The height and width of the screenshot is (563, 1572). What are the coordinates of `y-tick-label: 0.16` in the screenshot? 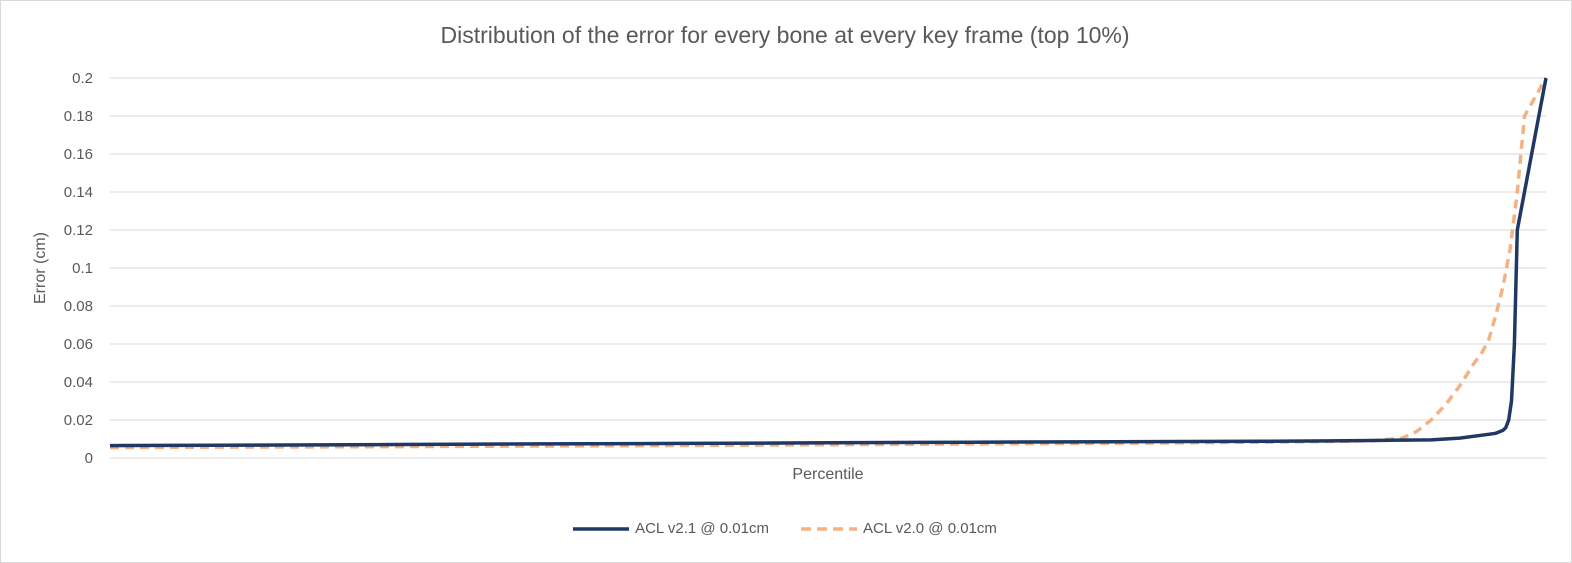 It's located at (78, 154).